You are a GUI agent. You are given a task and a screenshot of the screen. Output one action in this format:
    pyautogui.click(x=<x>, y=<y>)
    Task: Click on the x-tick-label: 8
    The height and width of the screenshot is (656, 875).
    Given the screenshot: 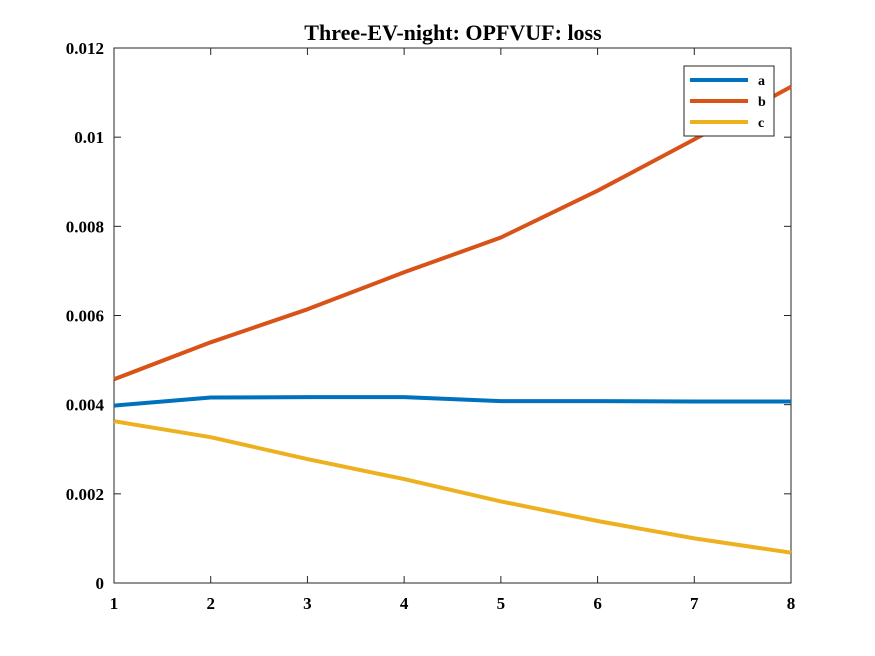 What is the action you would take?
    pyautogui.click(x=791, y=603)
    